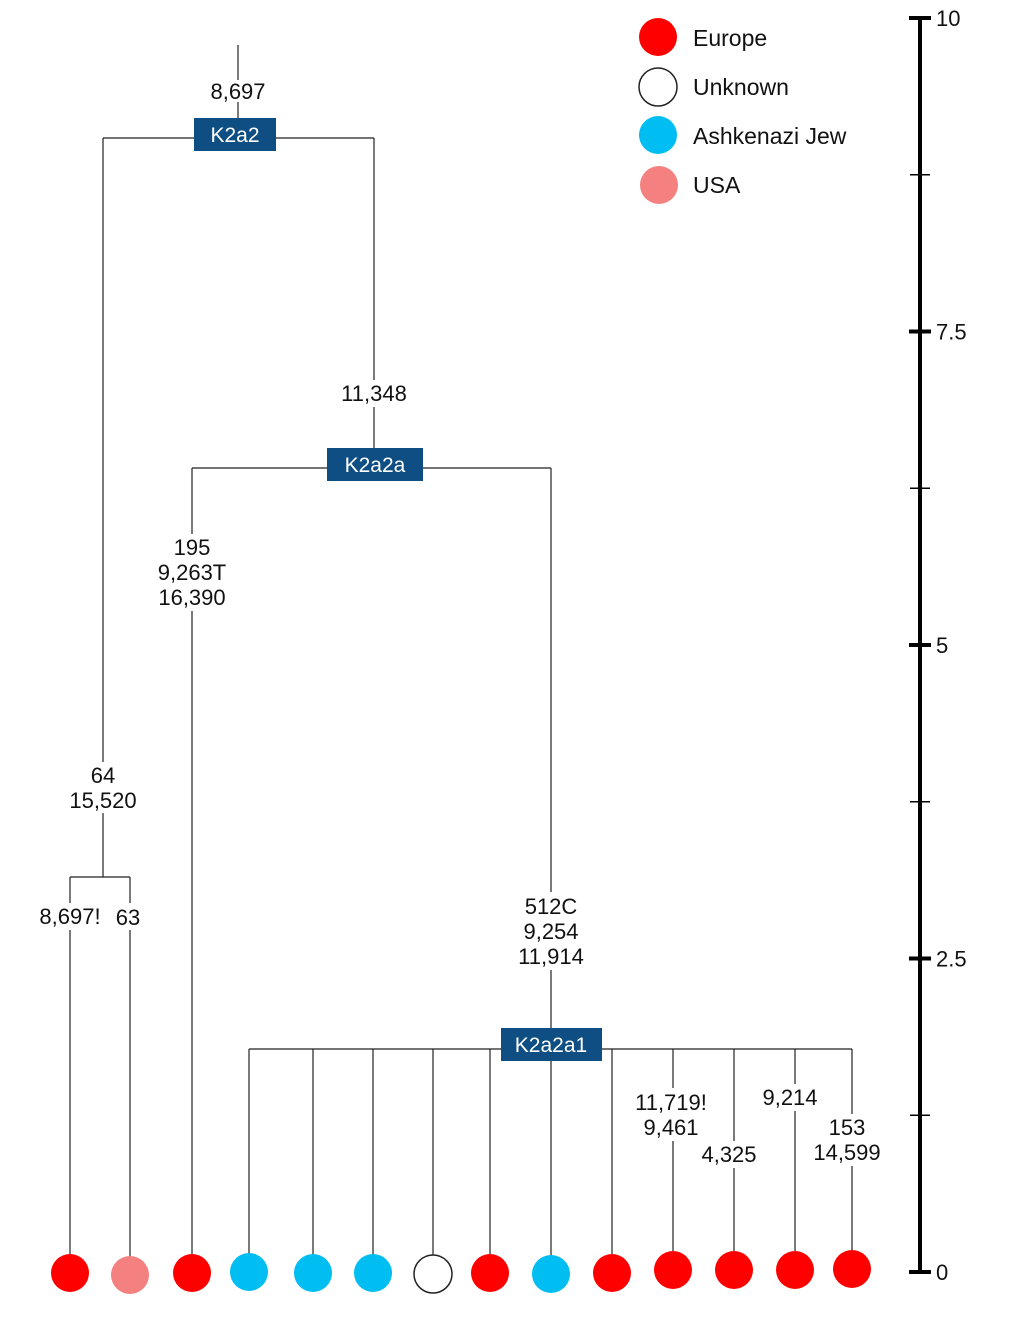 The image size is (1009, 1320). I want to click on legend-swatch-usa, so click(659, 185).